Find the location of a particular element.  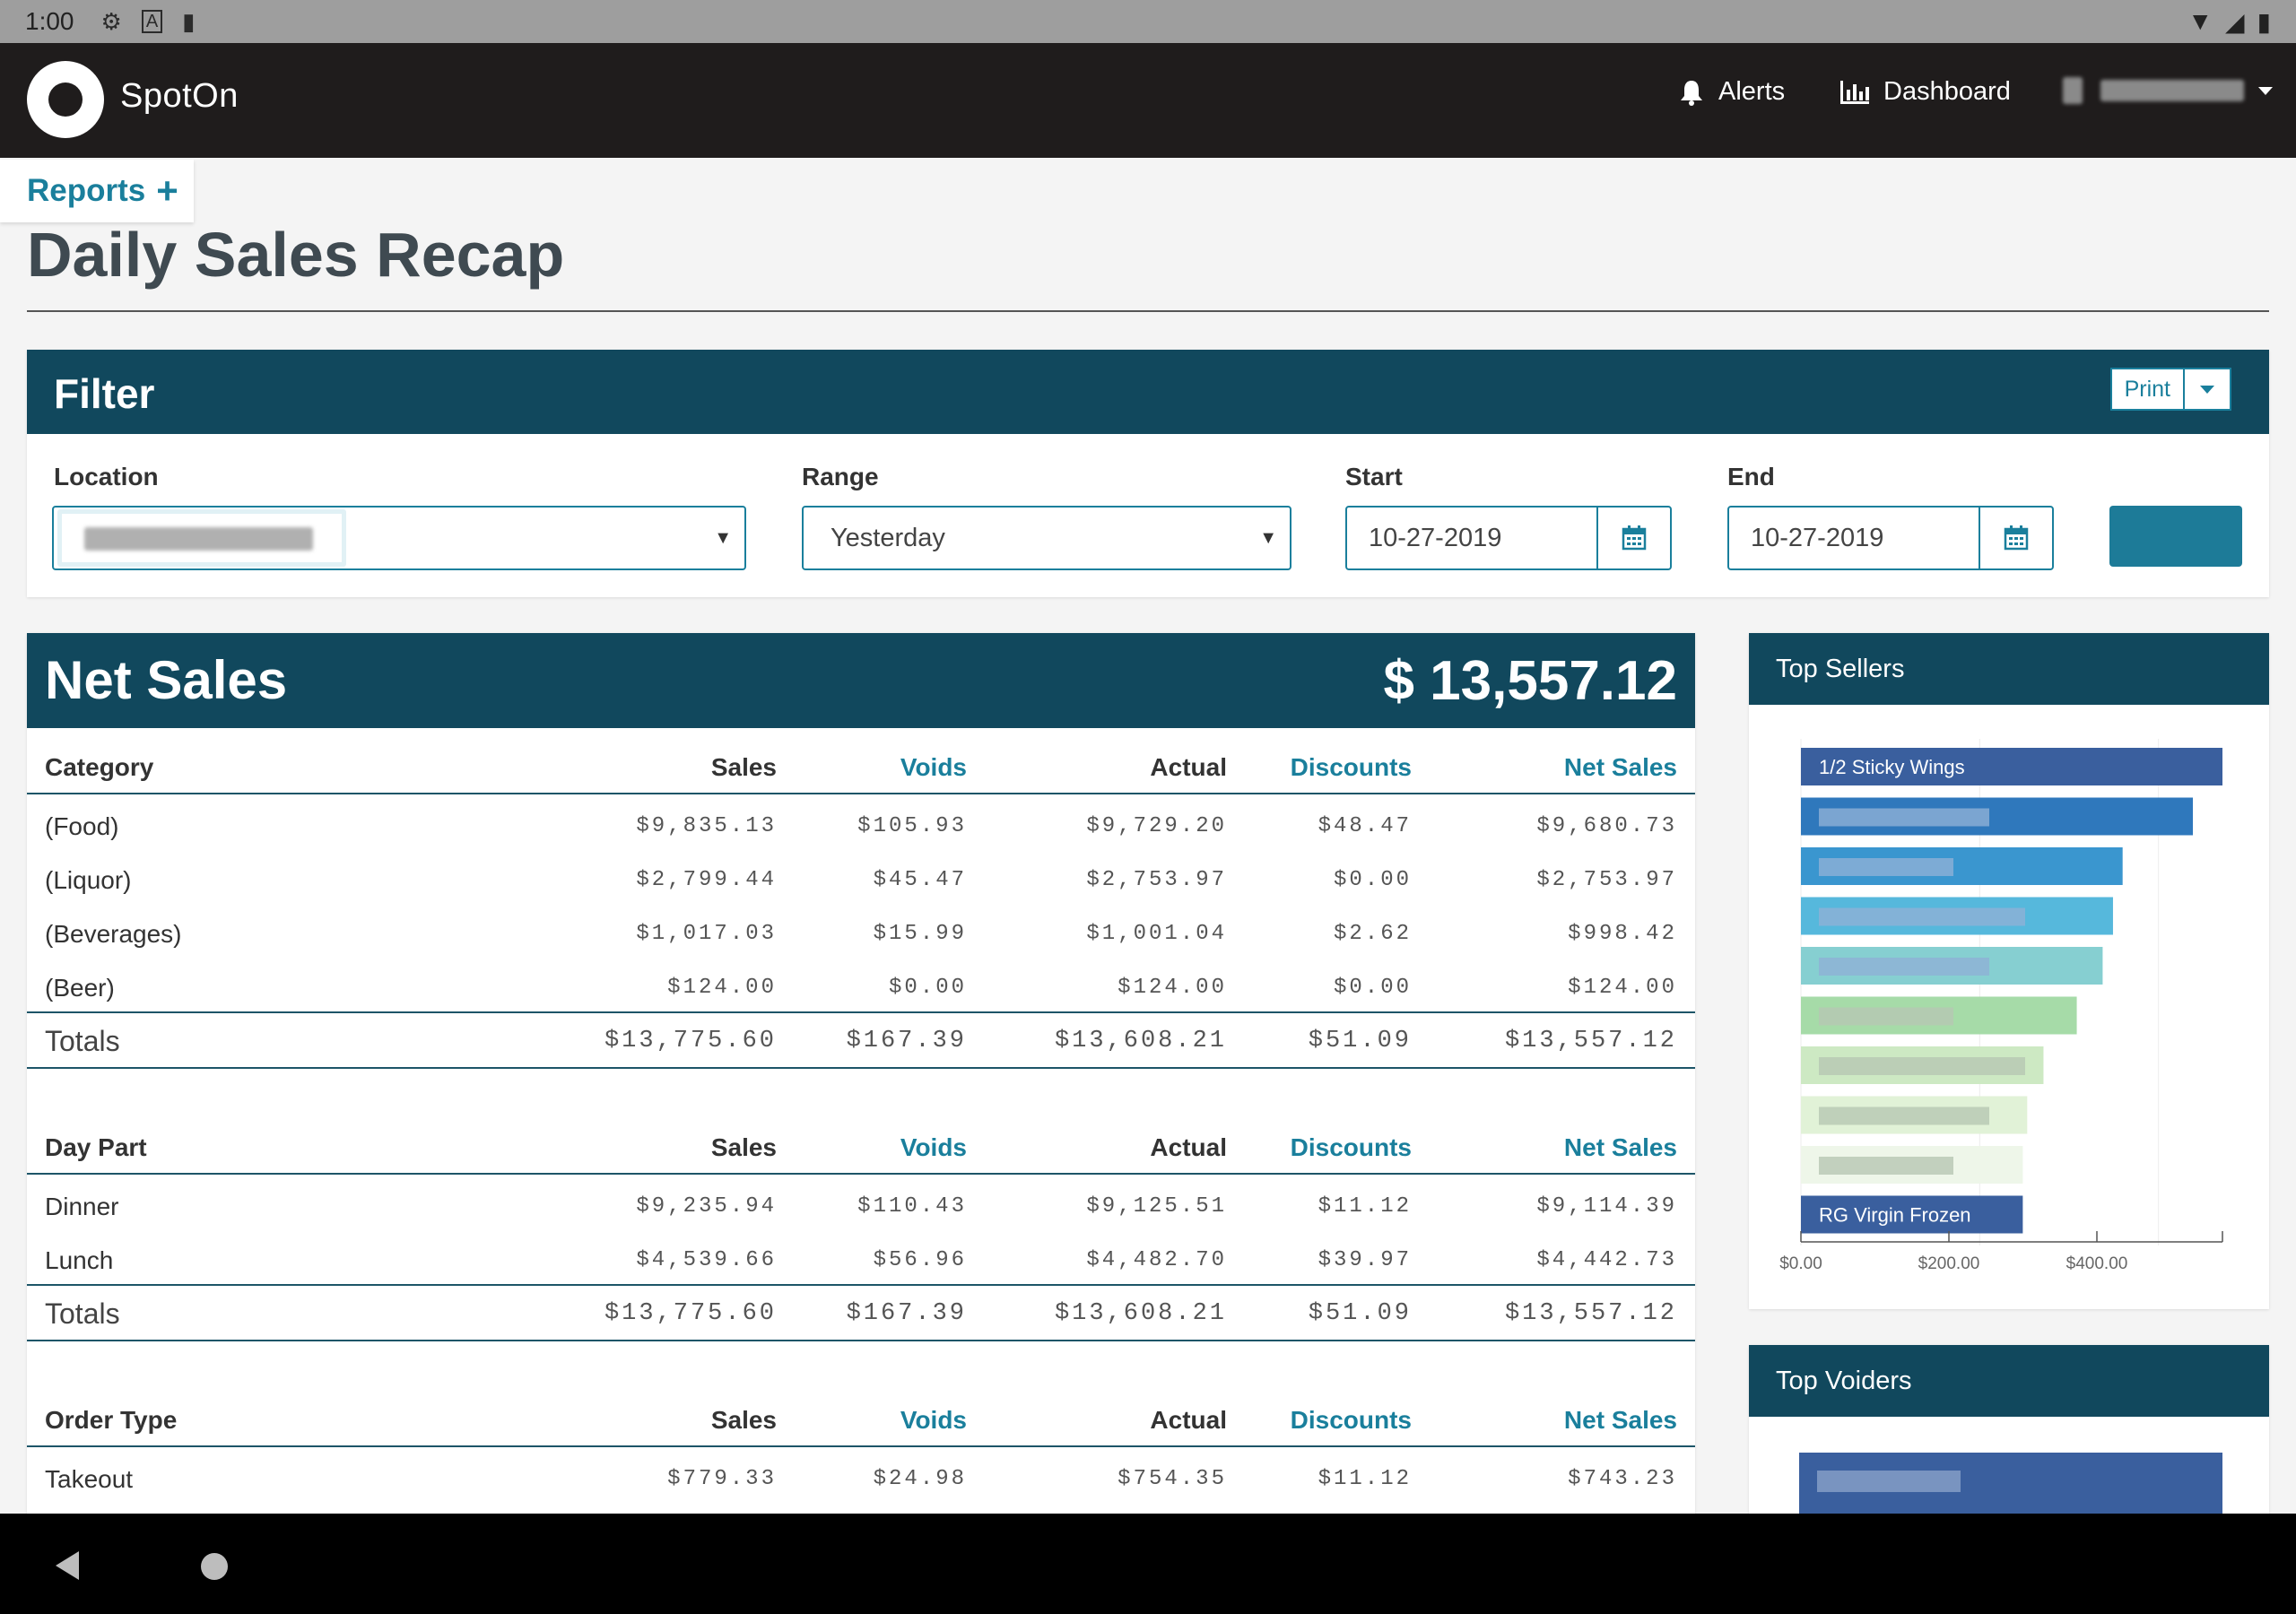

back-icon is located at coordinates (67, 1565).